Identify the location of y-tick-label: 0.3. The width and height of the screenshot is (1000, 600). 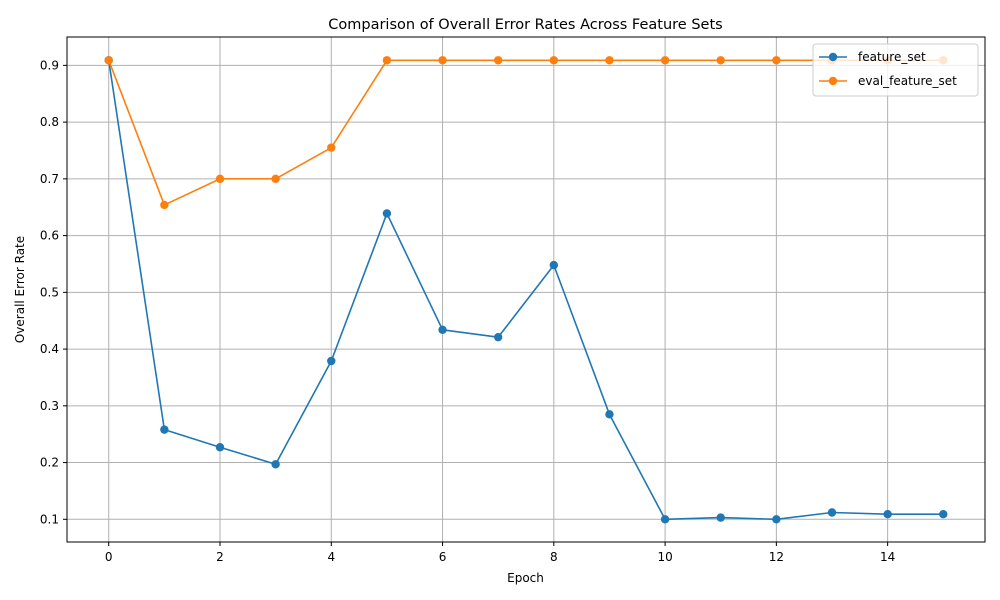
(49, 406).